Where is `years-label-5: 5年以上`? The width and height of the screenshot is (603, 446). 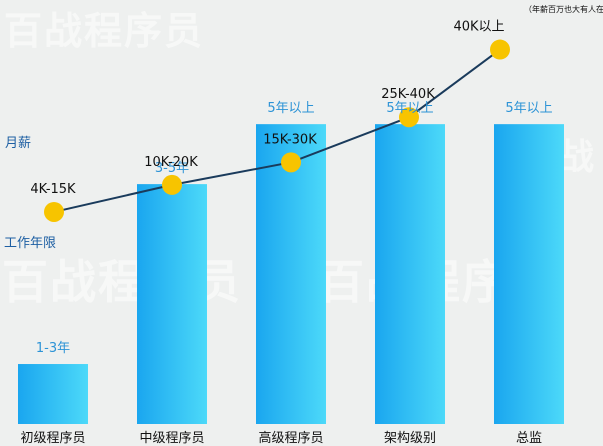 years-label-5: 5年以上 is located at coordinates (528, 108).